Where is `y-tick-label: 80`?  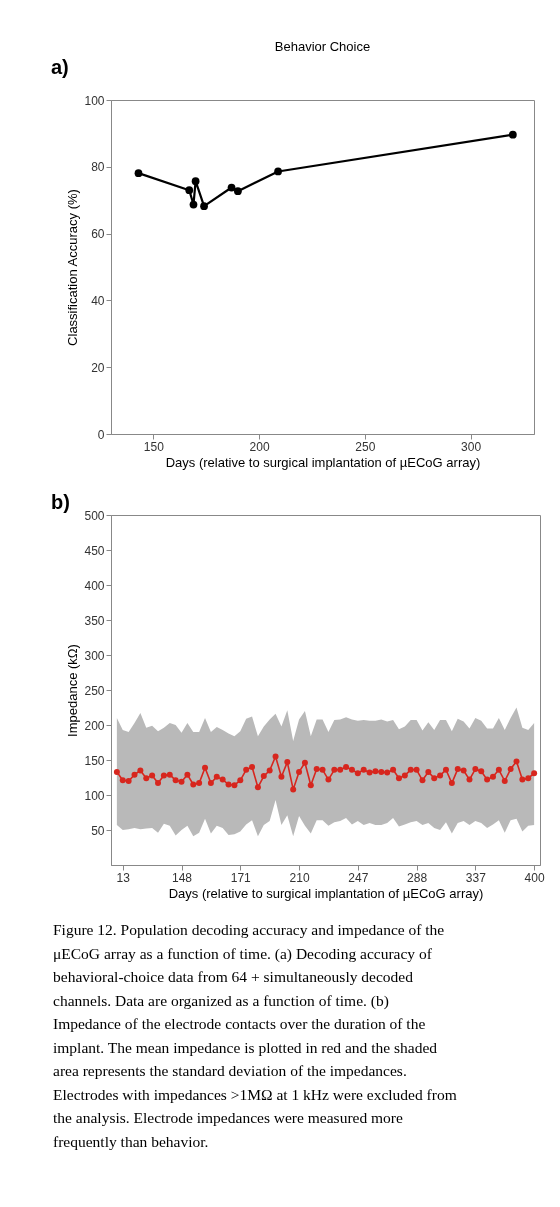 y-tick-label: 80 is located at coordinates (98, 167).